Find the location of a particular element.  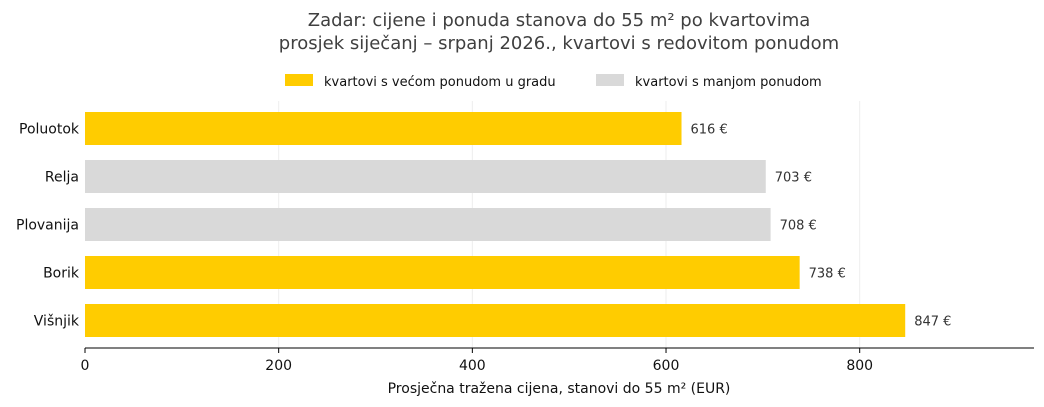

legend-label-veca: kvartovi s većom ponudom u gradu is located at coordinates (440, 82).